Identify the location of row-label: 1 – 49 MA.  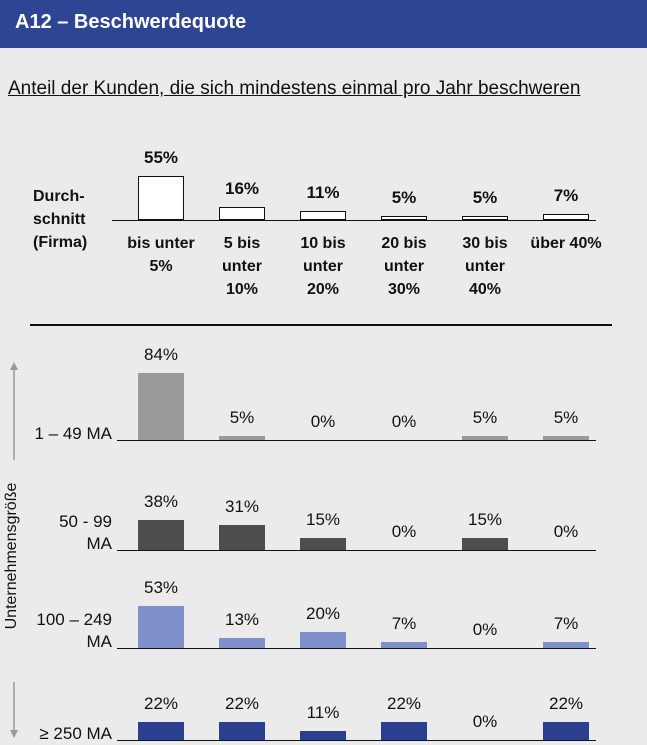
(73, 433).